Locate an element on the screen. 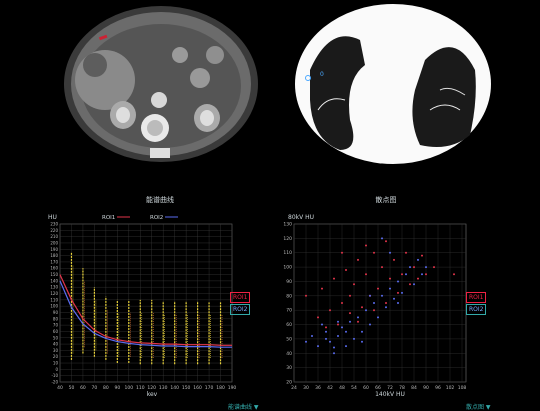 The image size is (540, 411). y-tick-label: 200 is located at coordinates (54, 242).